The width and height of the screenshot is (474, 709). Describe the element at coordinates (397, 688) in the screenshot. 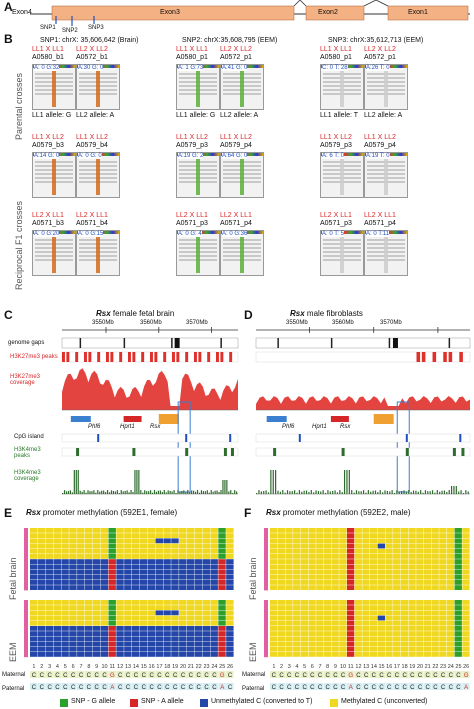

I see `f-paternal-base: C` at that location.